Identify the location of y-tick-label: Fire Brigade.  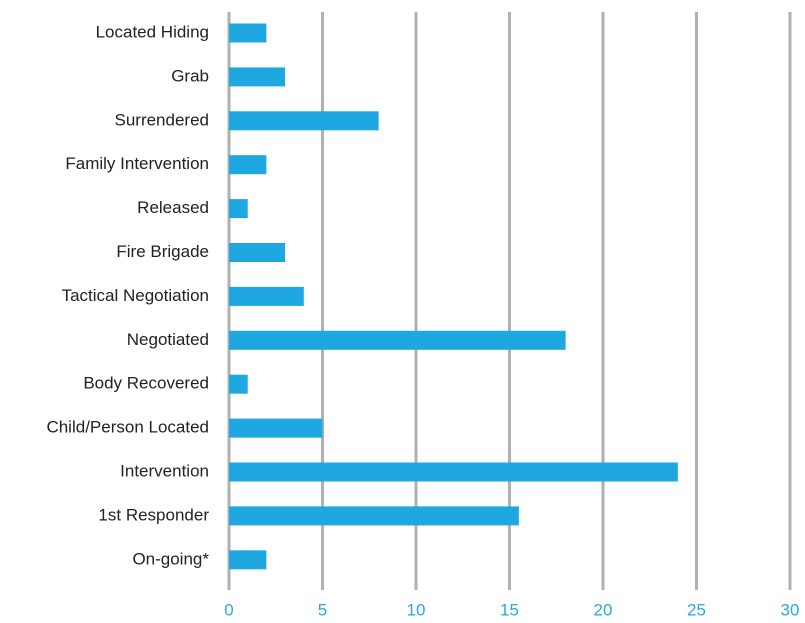
(162, 251).